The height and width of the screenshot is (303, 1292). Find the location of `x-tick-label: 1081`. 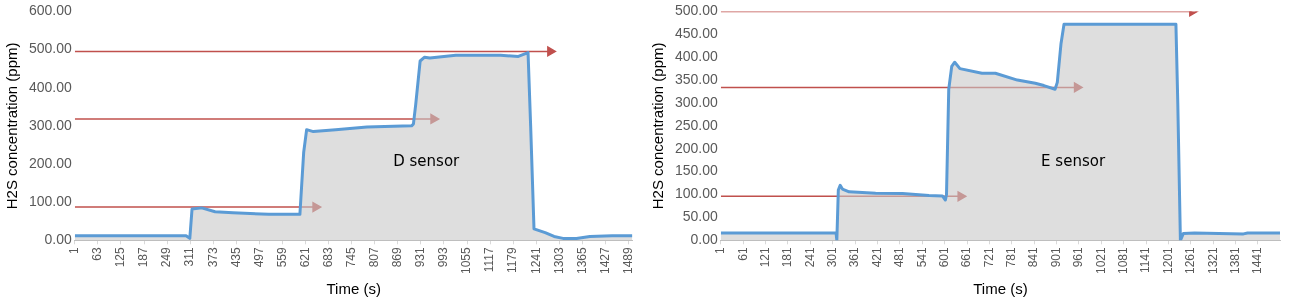

x-tick-label: 1081 is located at coordinates (1123, 260).